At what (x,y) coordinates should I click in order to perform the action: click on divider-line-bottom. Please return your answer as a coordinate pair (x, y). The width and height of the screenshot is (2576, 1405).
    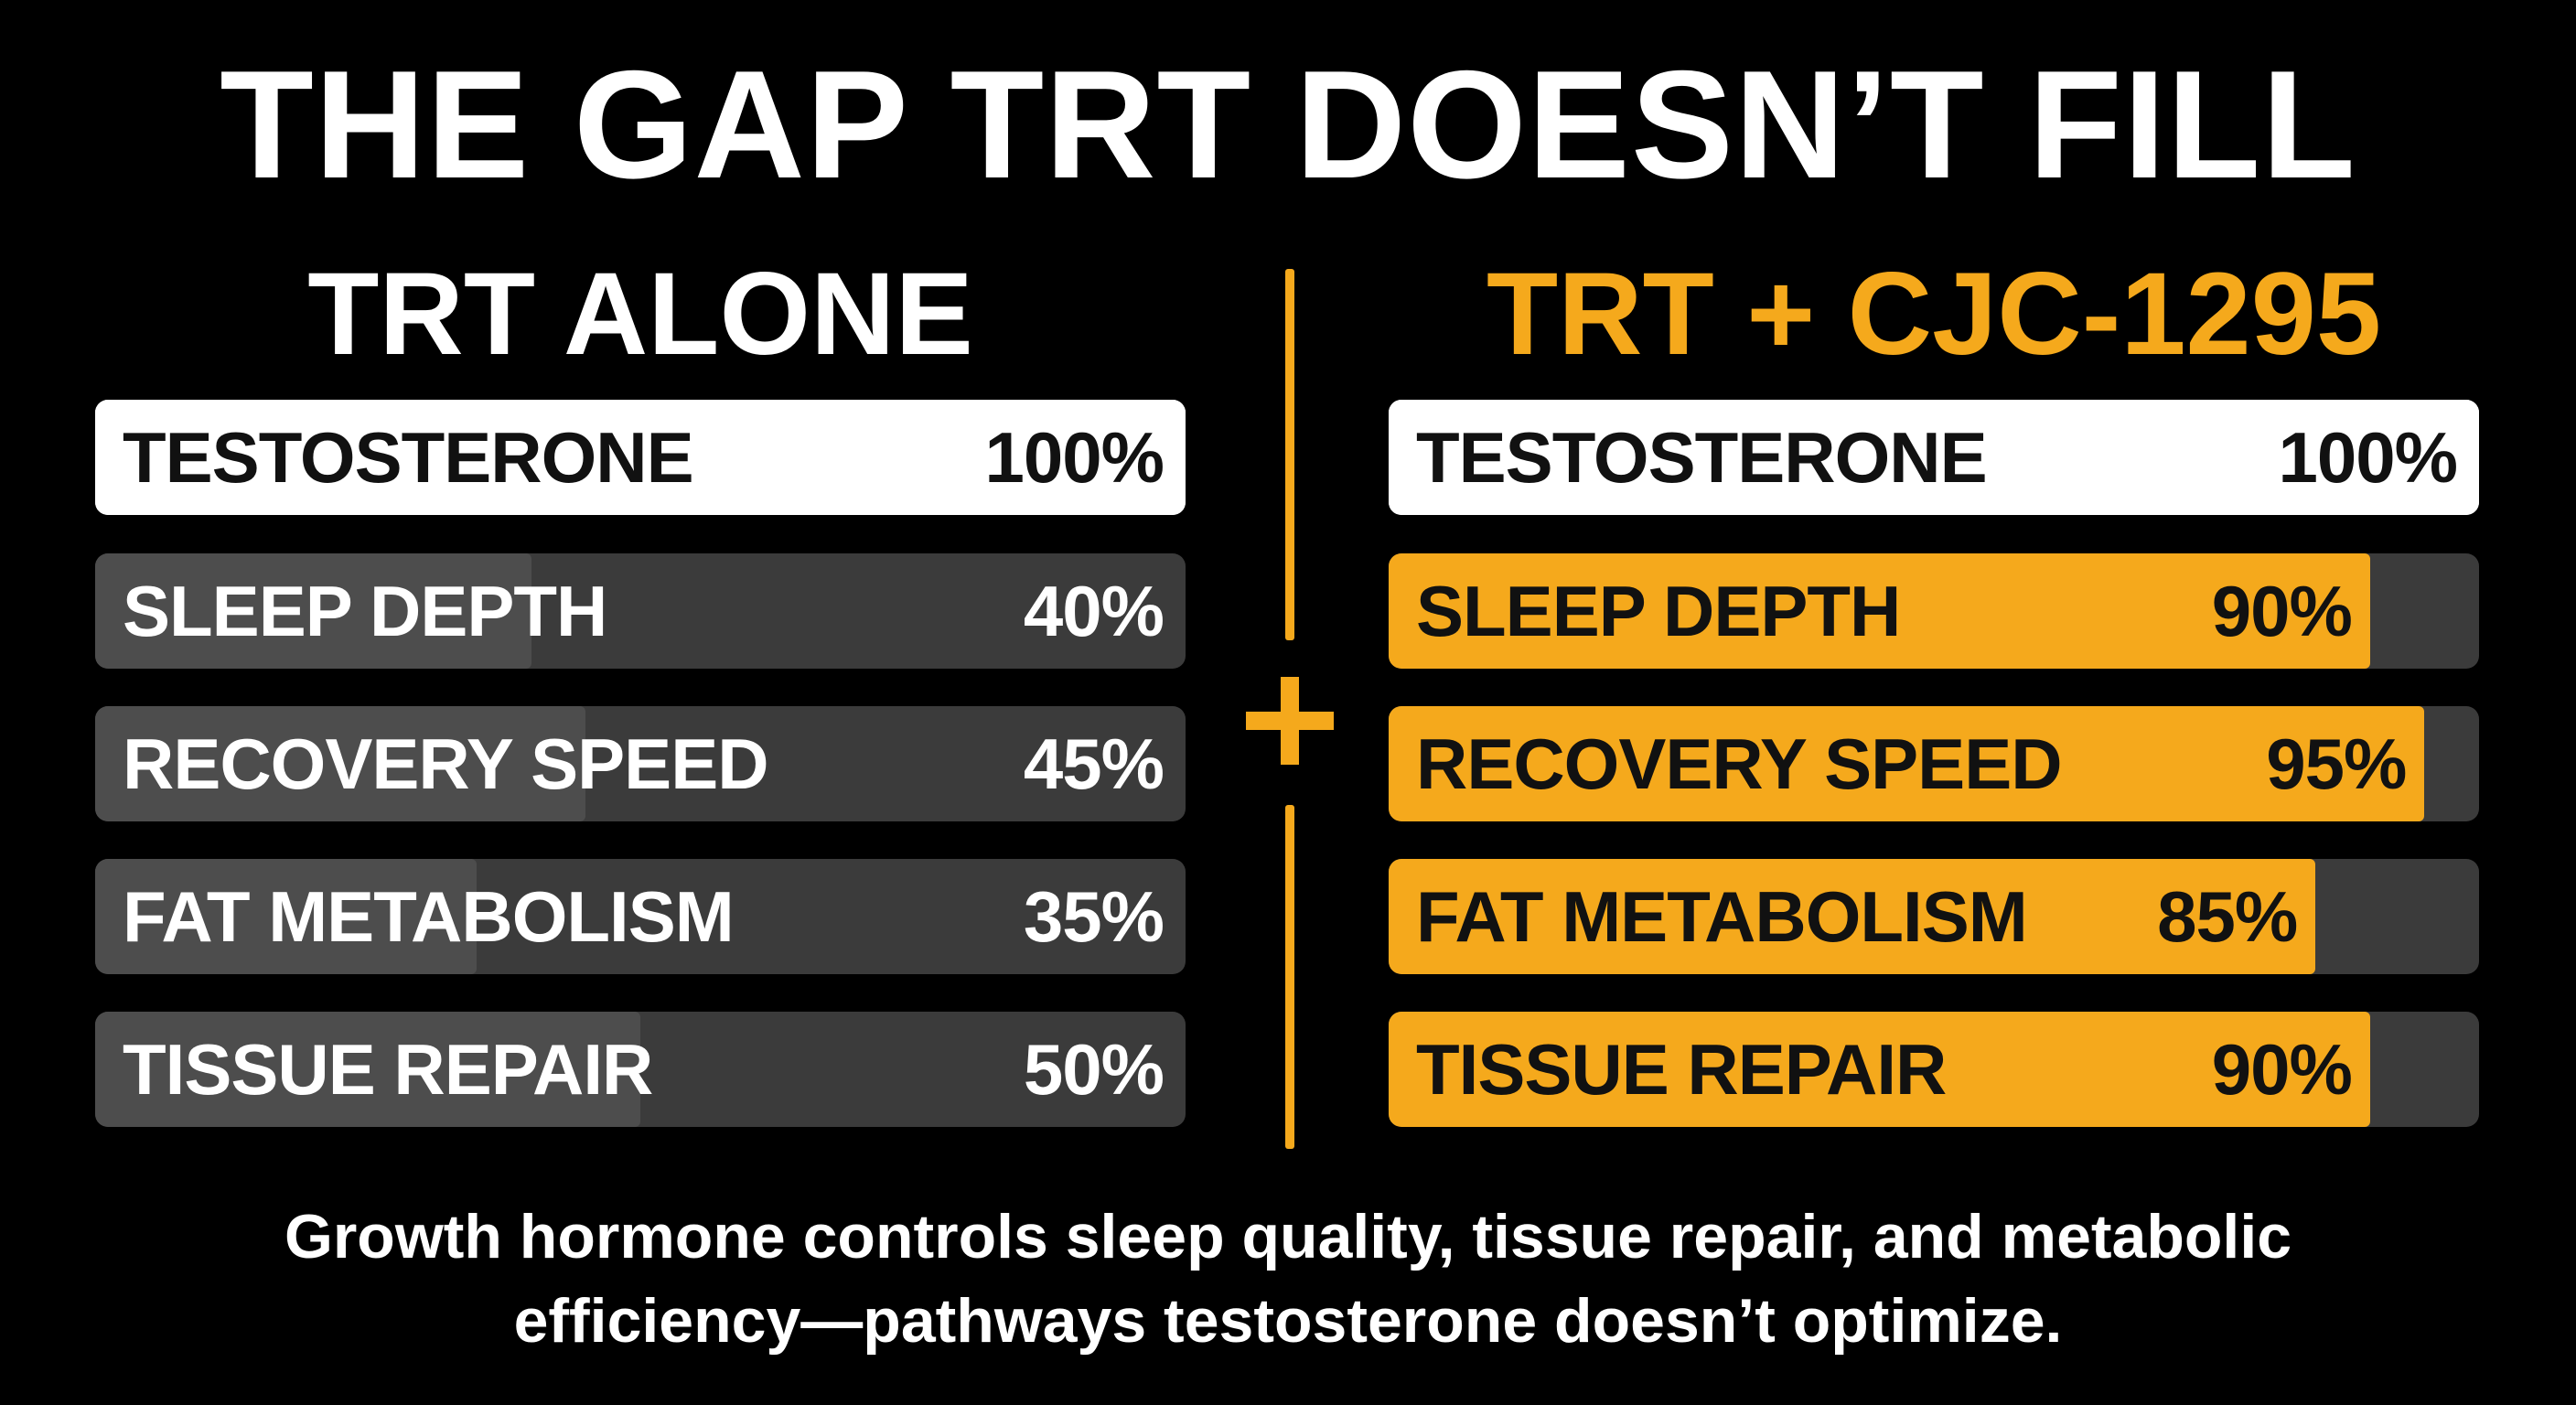
    Looking at the image, I should click on (1290, 977).